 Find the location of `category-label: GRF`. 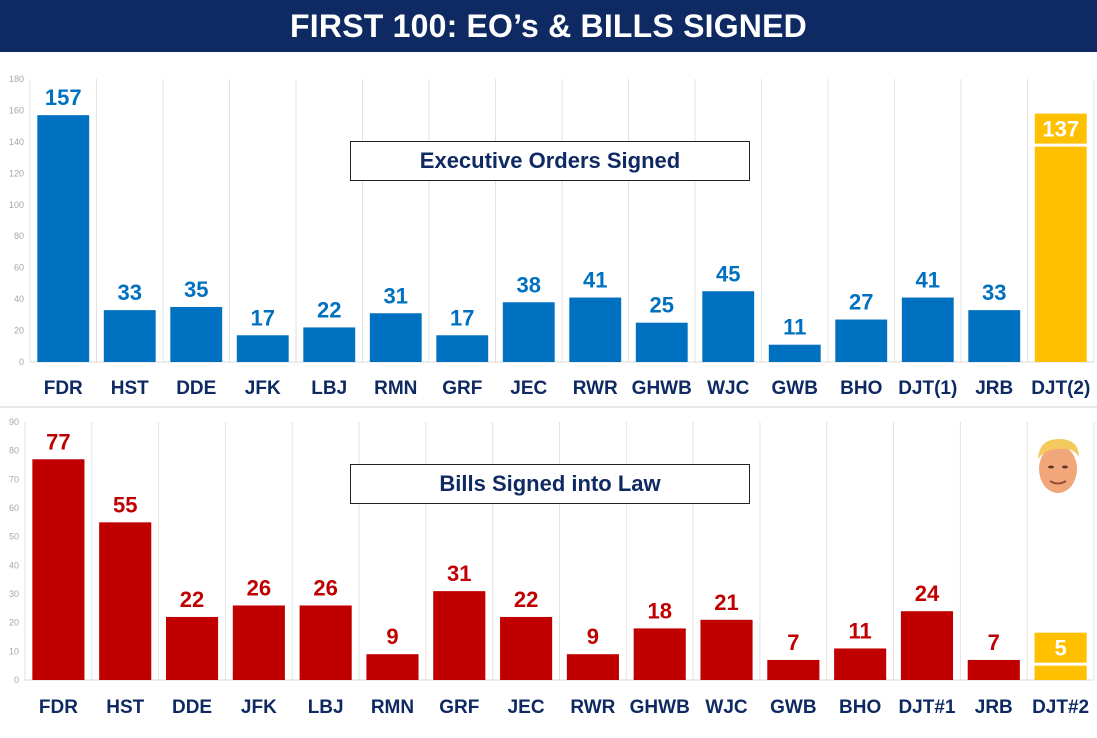

category-label: GRF is located at coordinates (459, 707).